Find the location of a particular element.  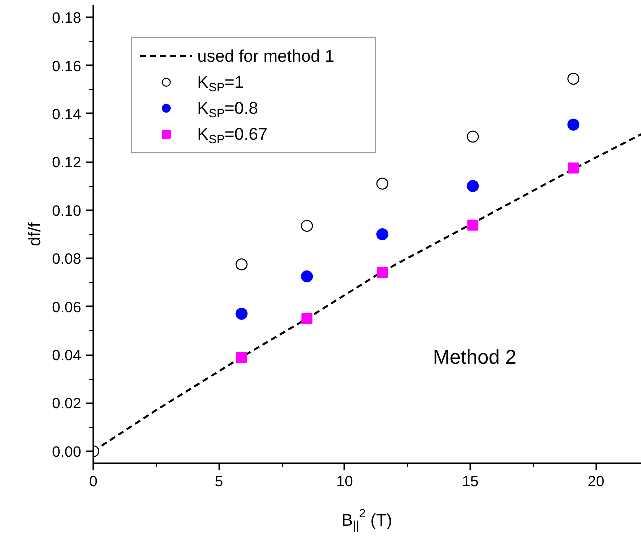

x-tick-label: 20 is located at coordinates (596, 482).